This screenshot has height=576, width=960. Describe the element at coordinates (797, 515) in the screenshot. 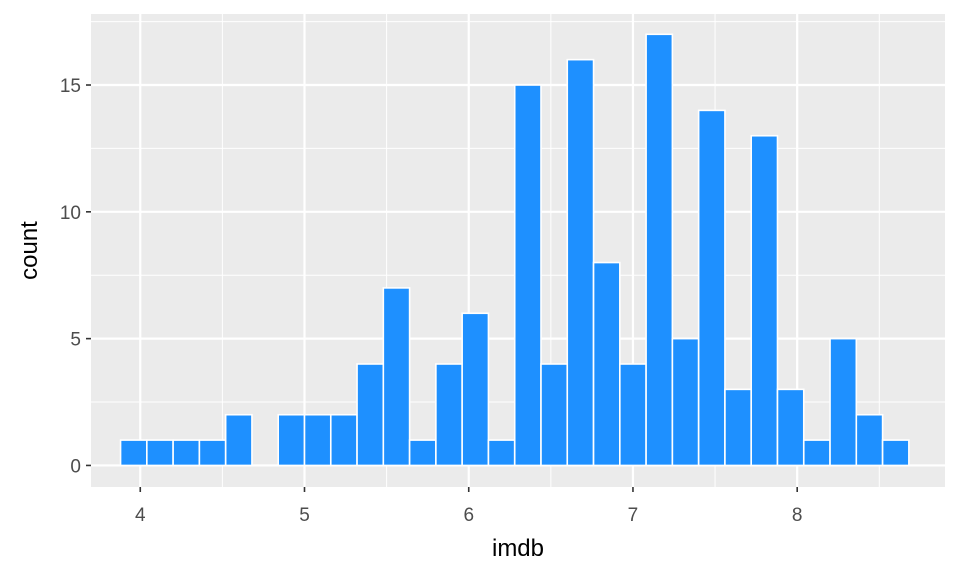

I see `x-tick-label: 8` at that location.